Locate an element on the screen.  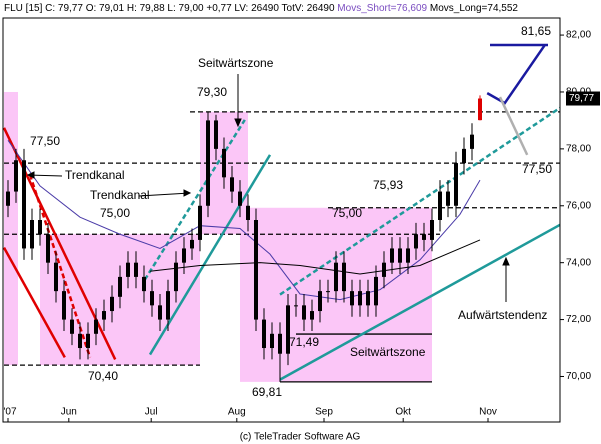
x-tick-label: Nov is located at coordinates (488, 412).